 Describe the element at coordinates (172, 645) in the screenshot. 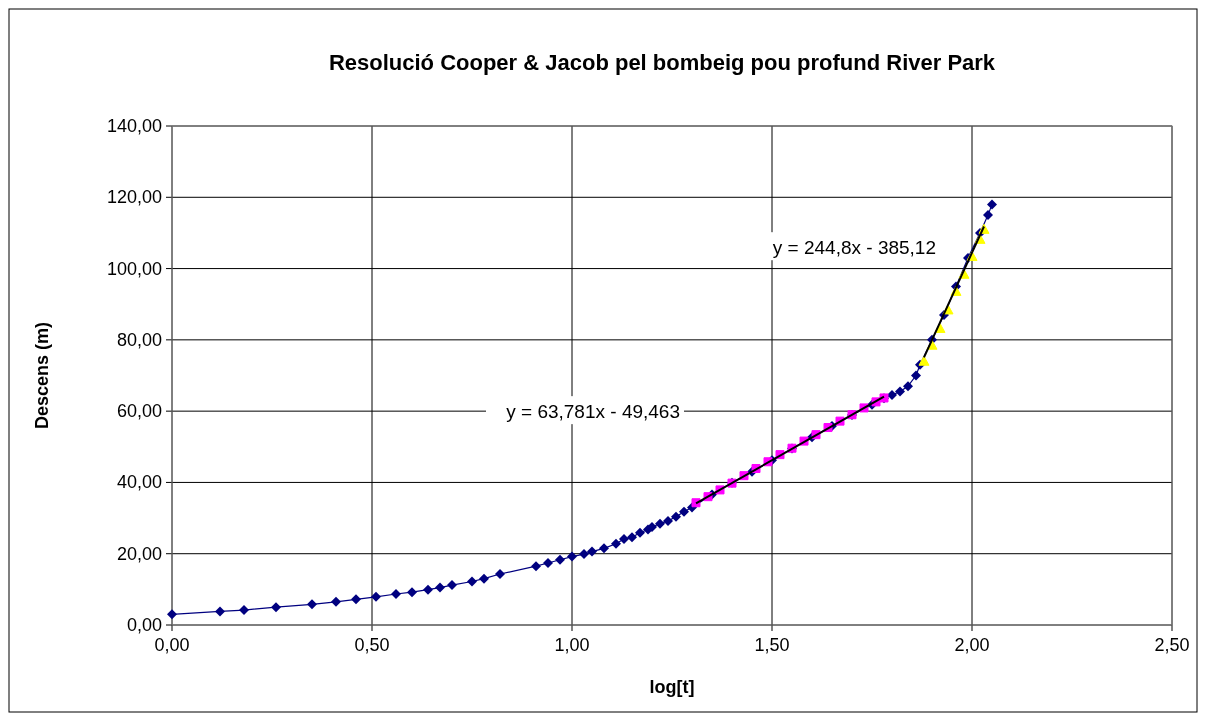

I see `x-tick-label: 0,00` at that location.